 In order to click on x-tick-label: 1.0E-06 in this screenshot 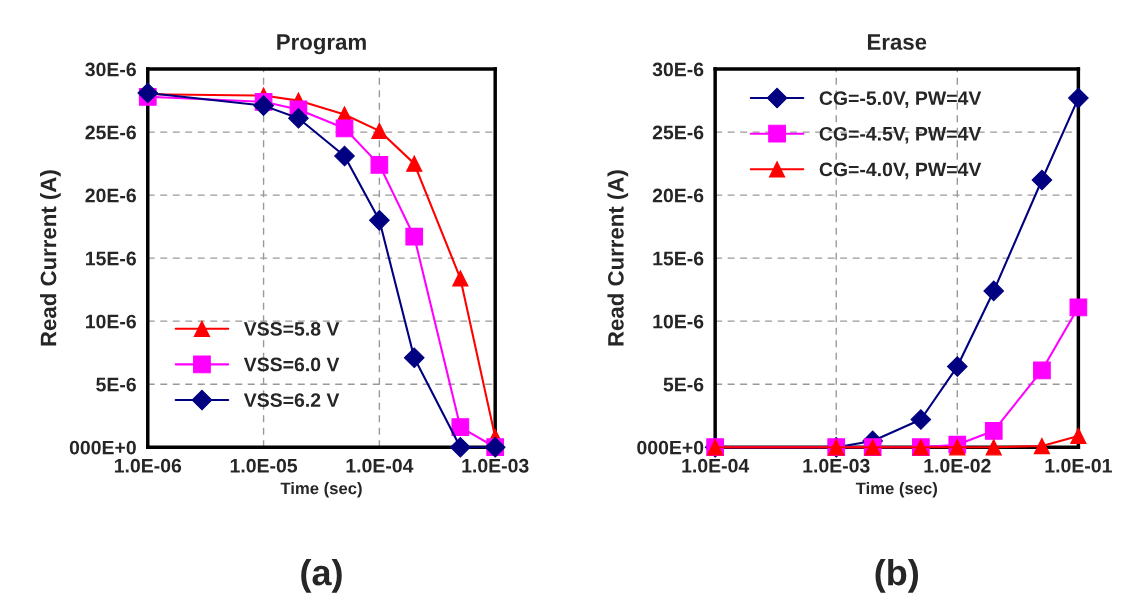, I will do `click(148, 465)`.